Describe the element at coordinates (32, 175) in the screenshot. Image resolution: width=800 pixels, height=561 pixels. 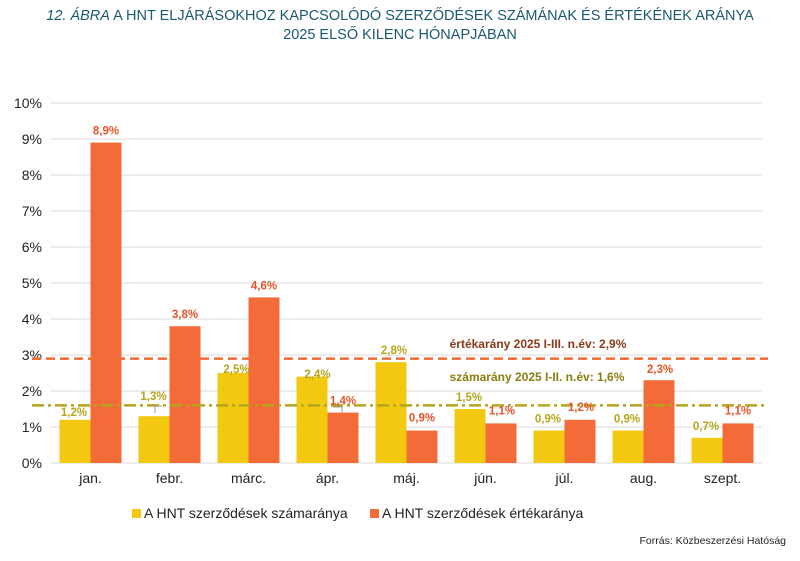
I see `y-tick-label: 8%` at that location.